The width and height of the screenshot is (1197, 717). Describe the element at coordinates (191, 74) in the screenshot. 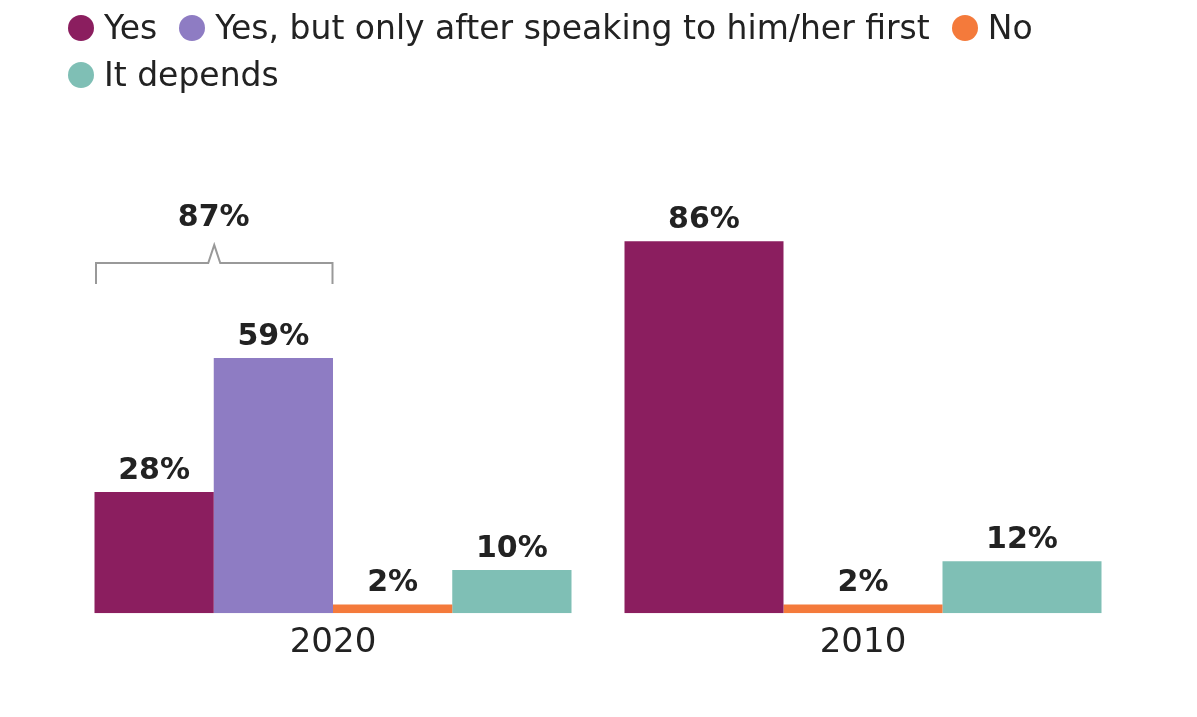

I see `legend-label: It depends` at that location.